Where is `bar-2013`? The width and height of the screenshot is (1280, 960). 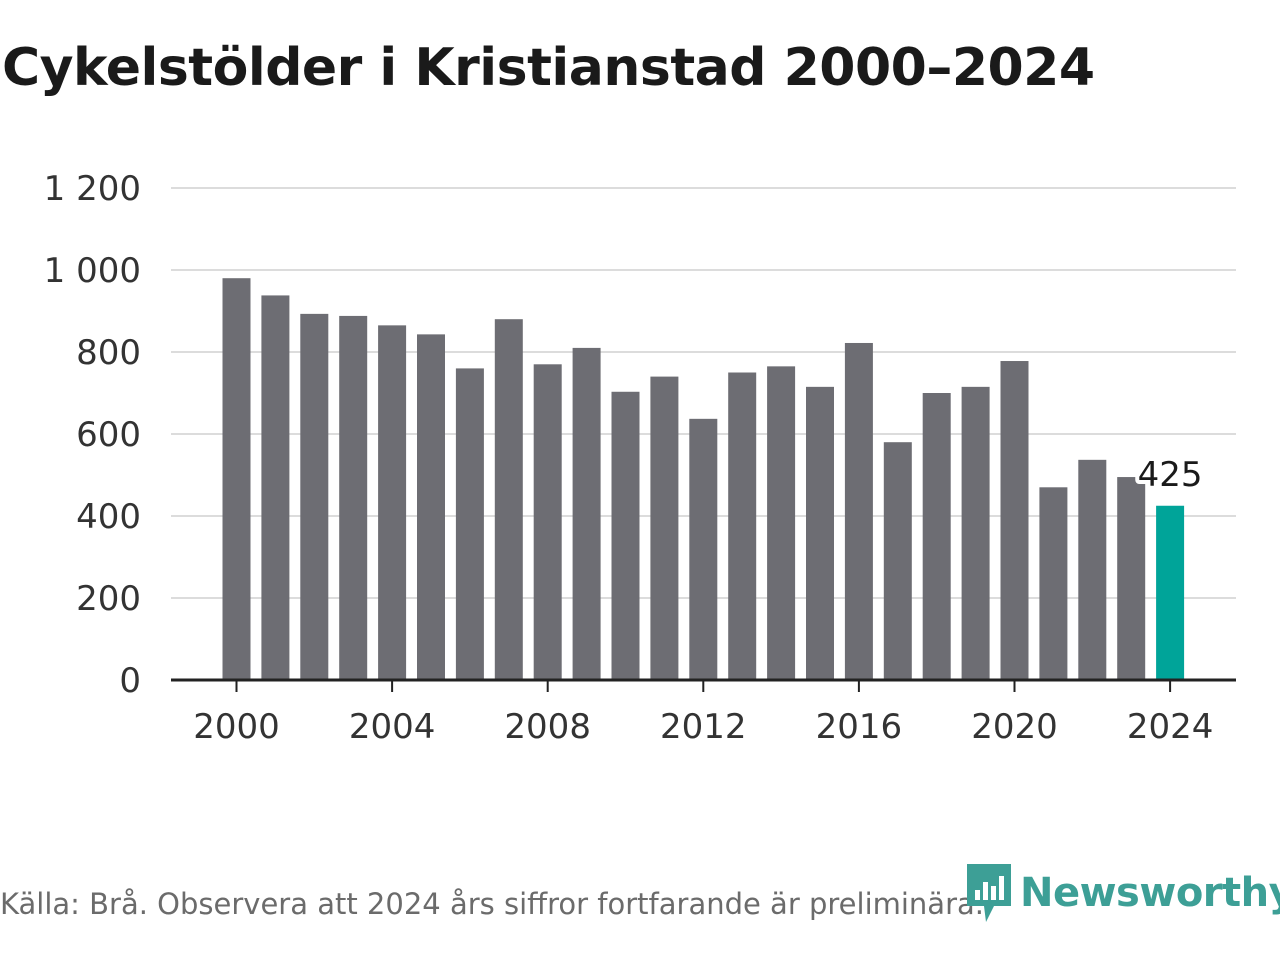 bar-2013 is located at coordinates (742, 526).